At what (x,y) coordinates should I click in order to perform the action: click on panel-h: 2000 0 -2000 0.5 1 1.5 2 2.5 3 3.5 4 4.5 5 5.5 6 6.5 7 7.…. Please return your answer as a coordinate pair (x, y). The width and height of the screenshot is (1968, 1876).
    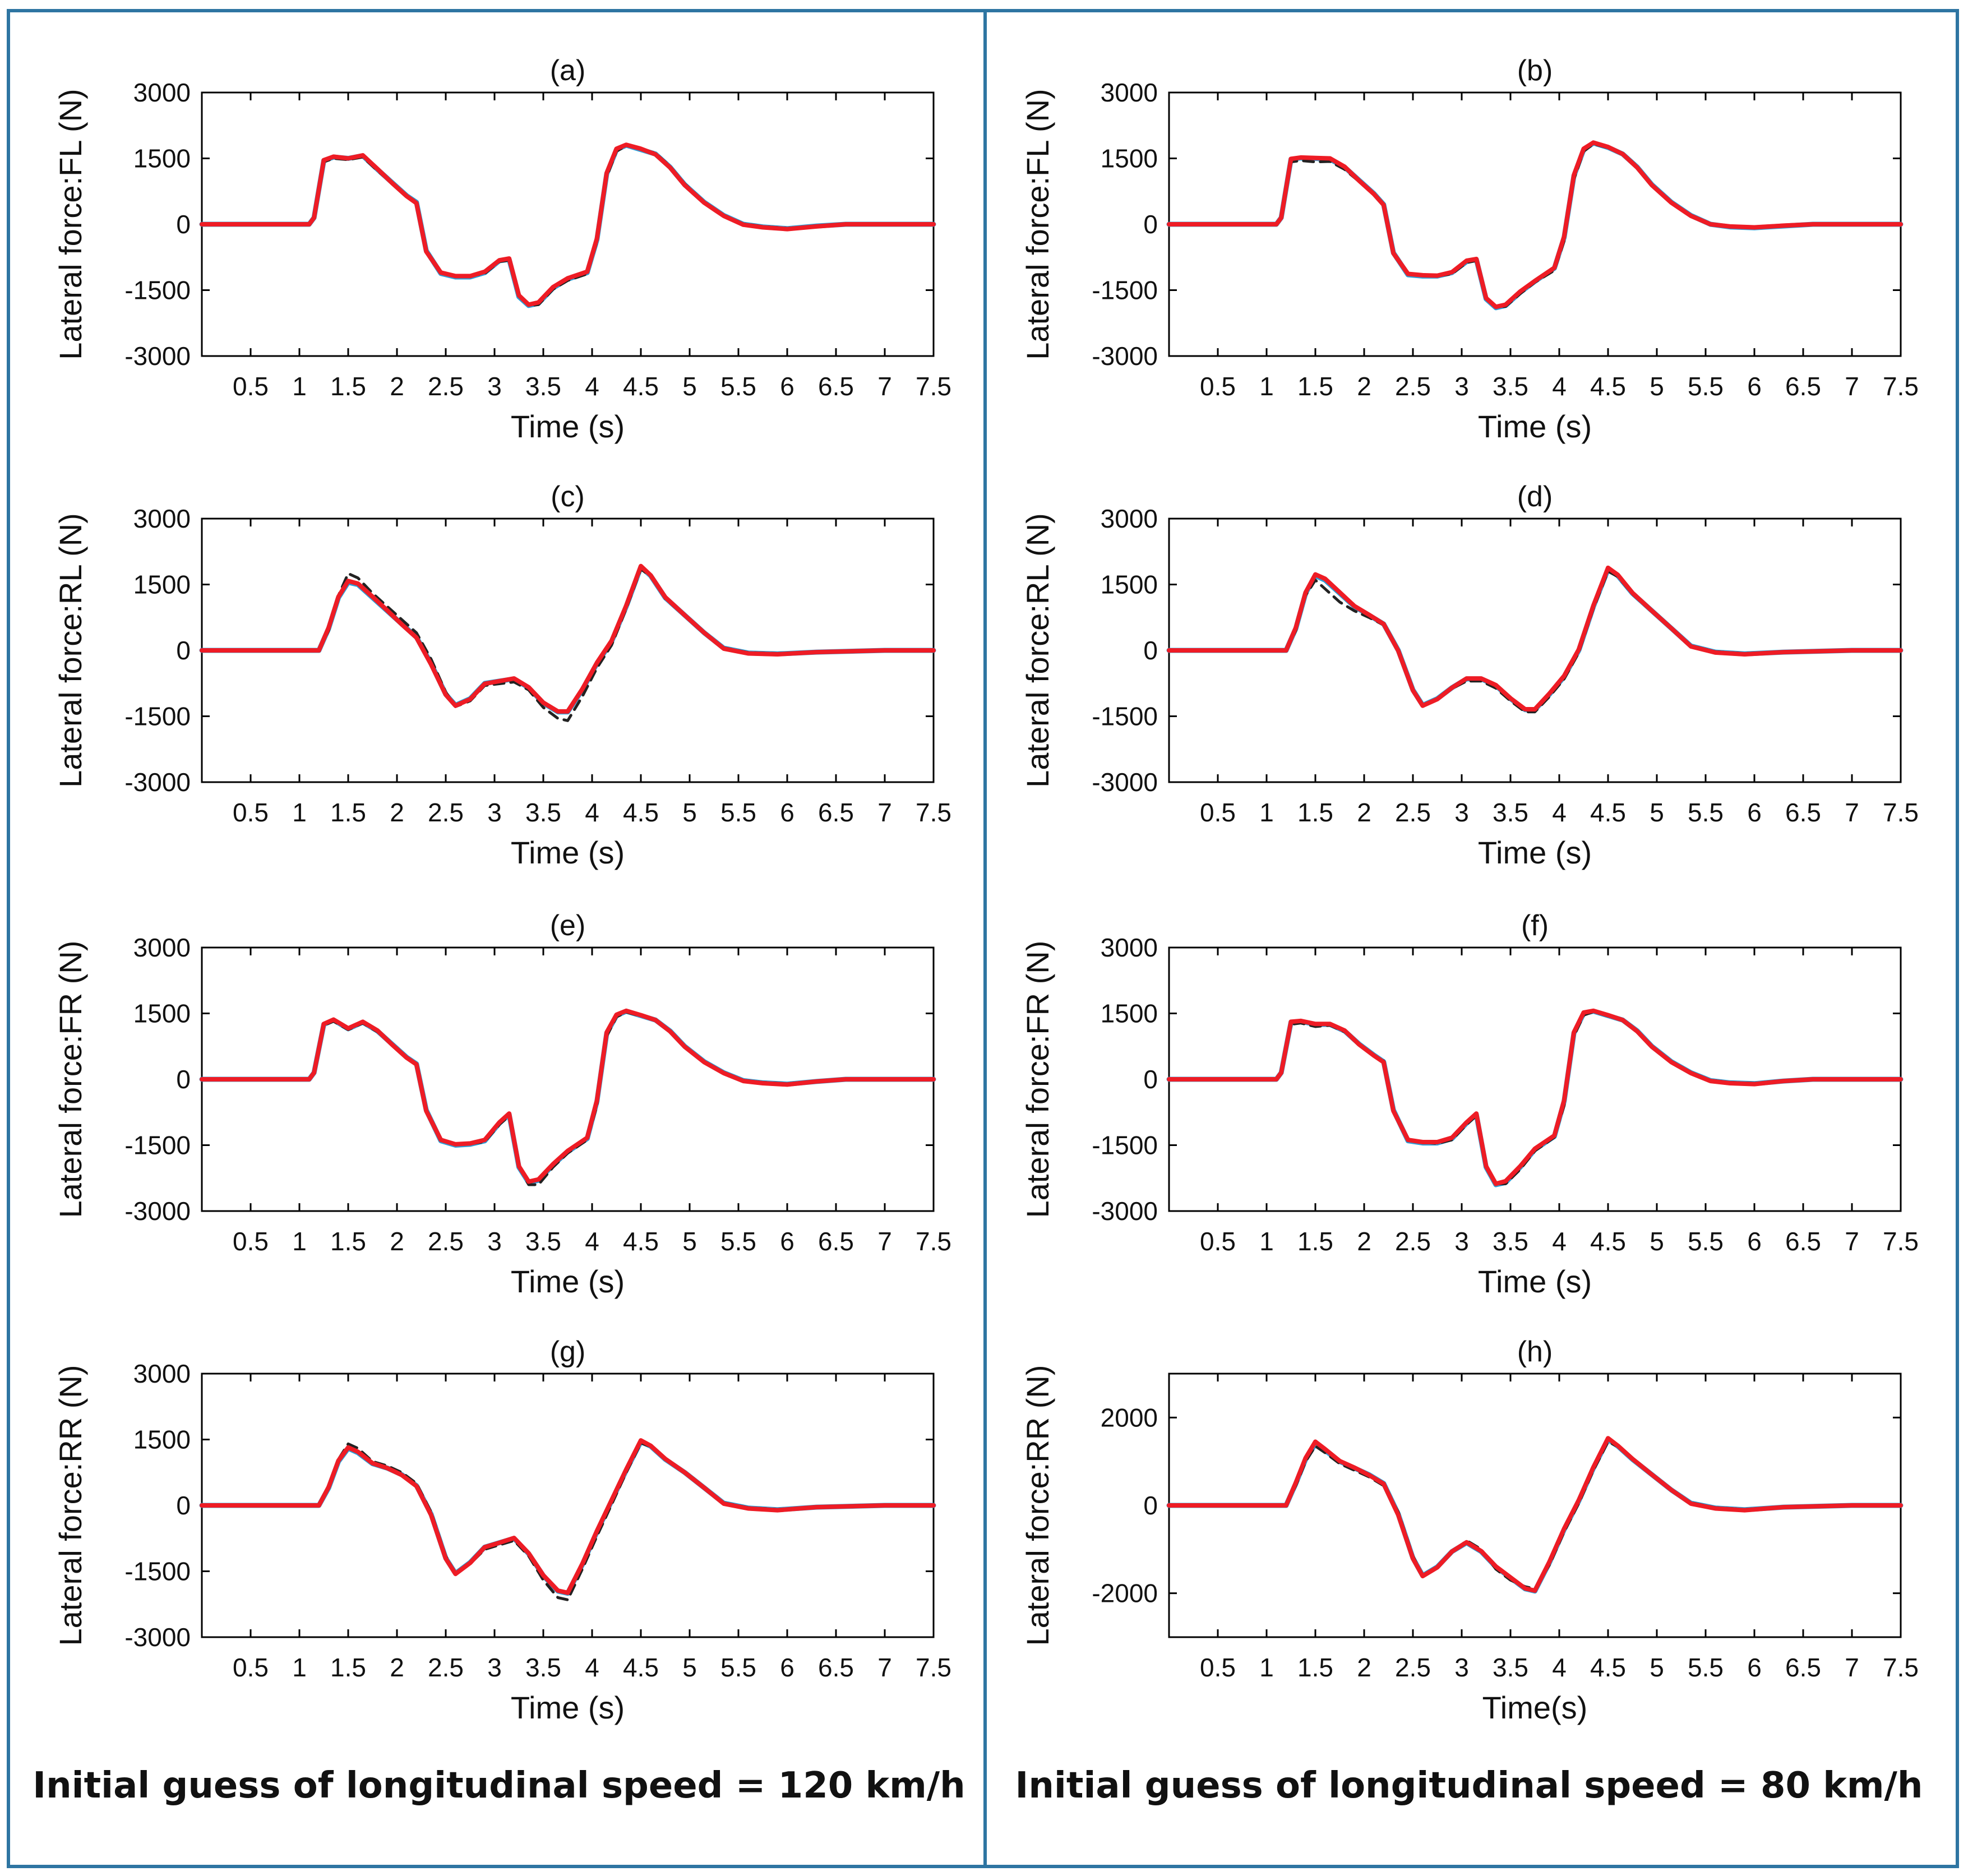
    Looking at the image, I should click on (1469, 1530).